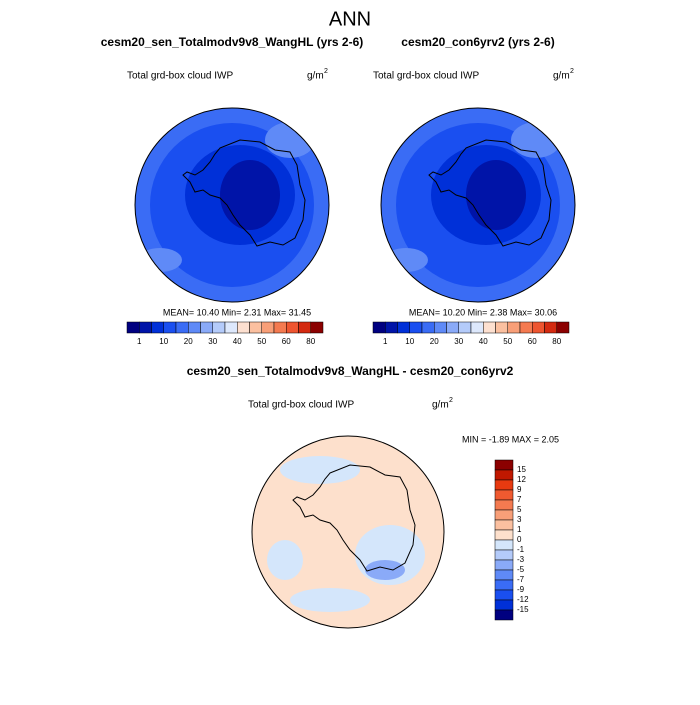 The height and width of the screenshot is (705, 700). Describe the element at coordinates (477, 42) in the screenshot. I see `panel-title: cesm20_con6yrv2 (yrs 2-6)` at that location.